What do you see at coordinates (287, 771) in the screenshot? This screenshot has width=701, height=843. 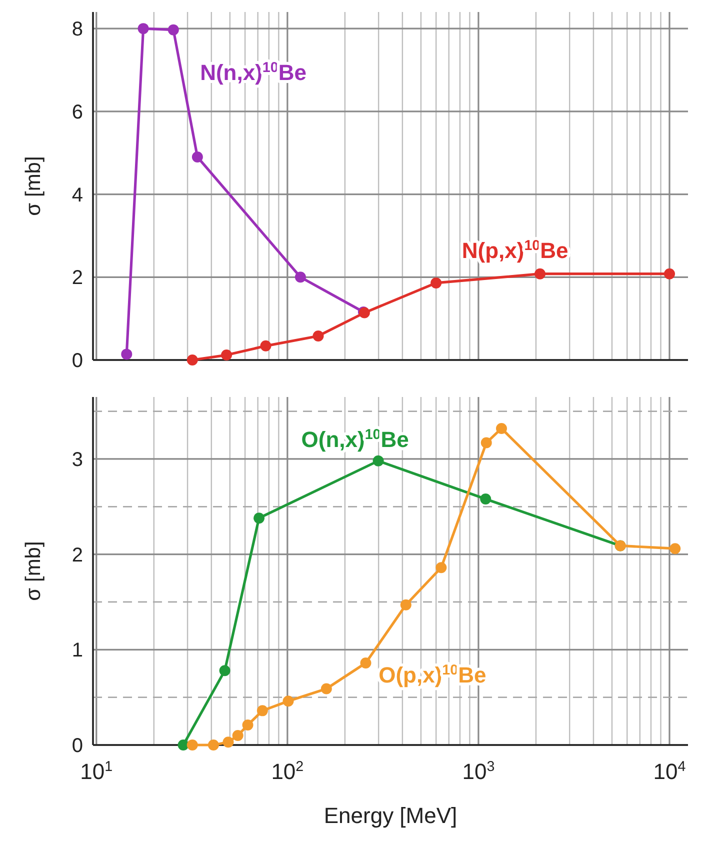 I see `x-tick-label: 10$^{2}$` at bounding box center [287, 771].